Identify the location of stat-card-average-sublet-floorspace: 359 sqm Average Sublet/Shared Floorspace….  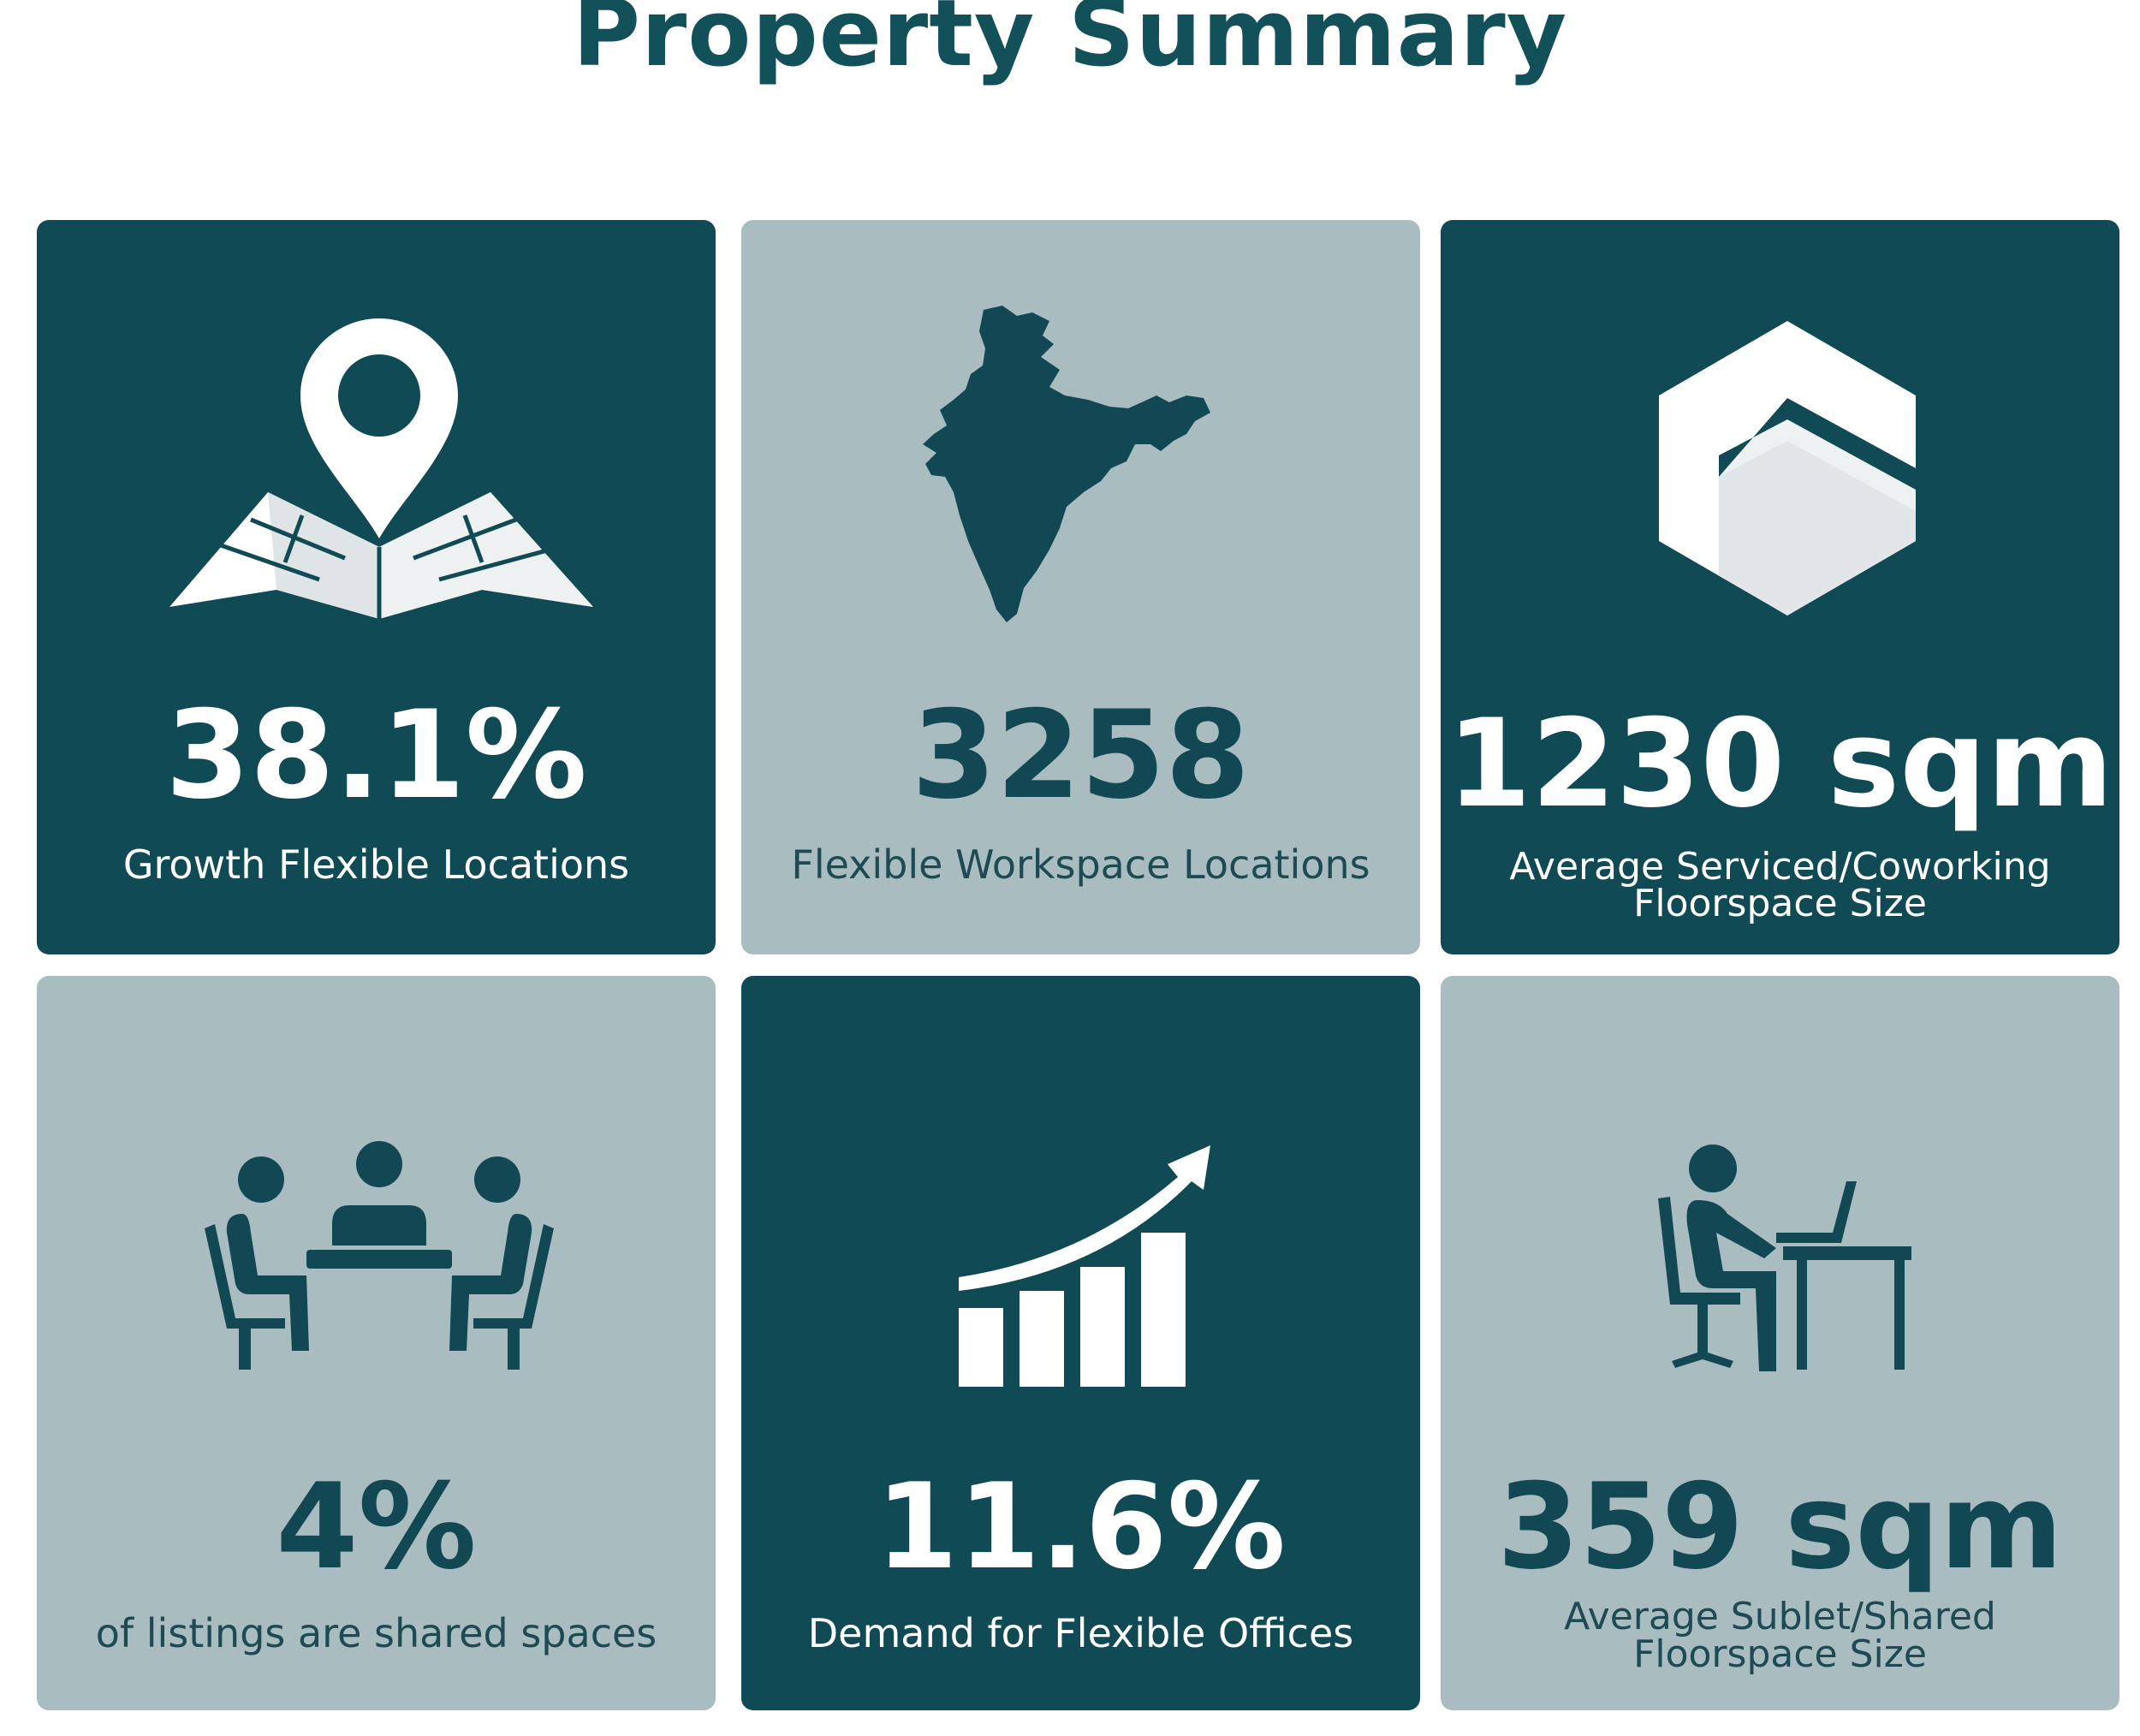
(1780, 1343).